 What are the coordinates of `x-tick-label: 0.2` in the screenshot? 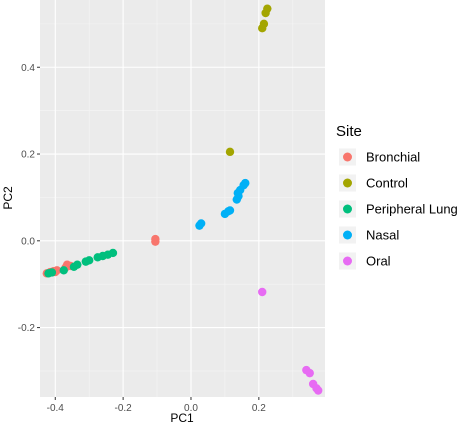 It's located at (259, 408).